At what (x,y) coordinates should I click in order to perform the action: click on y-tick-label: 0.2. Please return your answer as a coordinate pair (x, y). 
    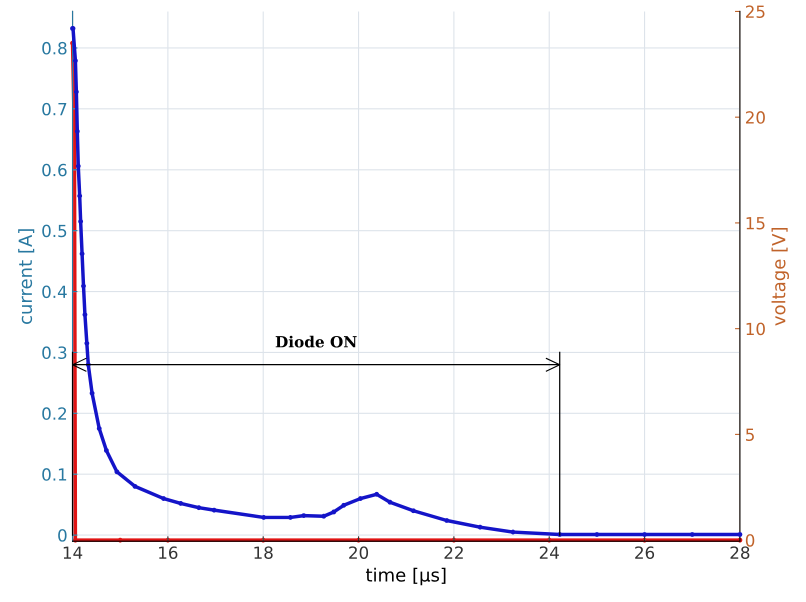
    Looking at the image, I should click on (54, 413).